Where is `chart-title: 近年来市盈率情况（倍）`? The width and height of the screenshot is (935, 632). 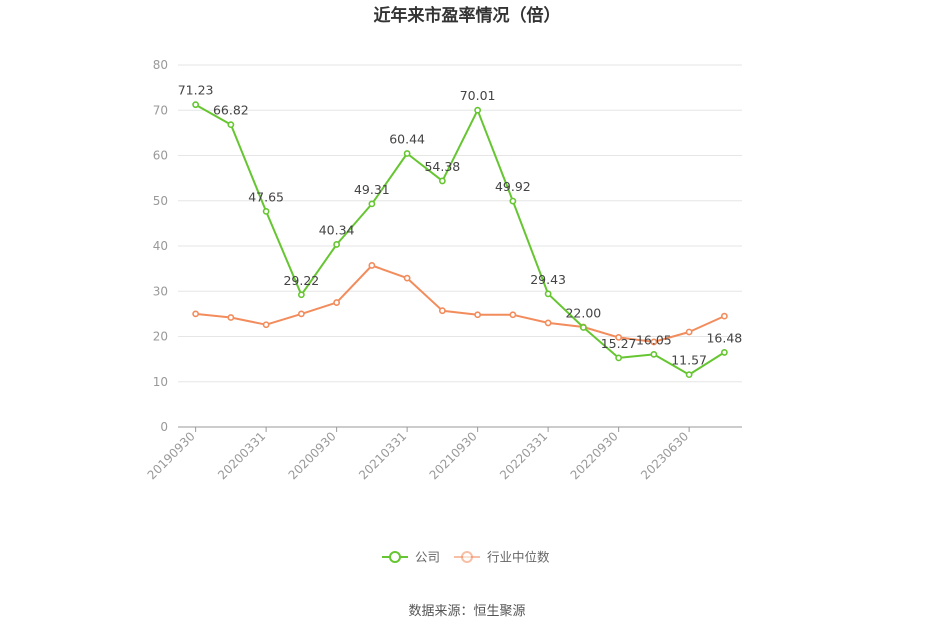
chart-title: 近年来市盈率情况（倍） is located at coordinates (467, 15).